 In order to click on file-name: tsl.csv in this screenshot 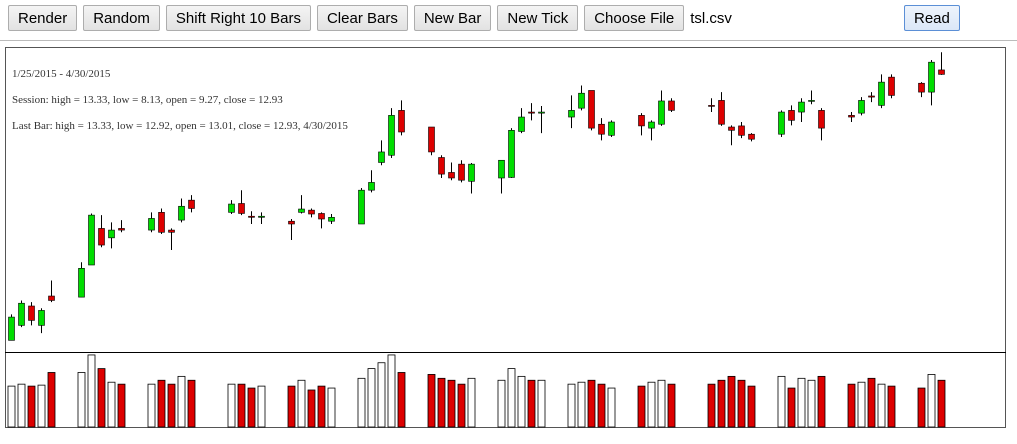, I will do `click(711, 18)`.